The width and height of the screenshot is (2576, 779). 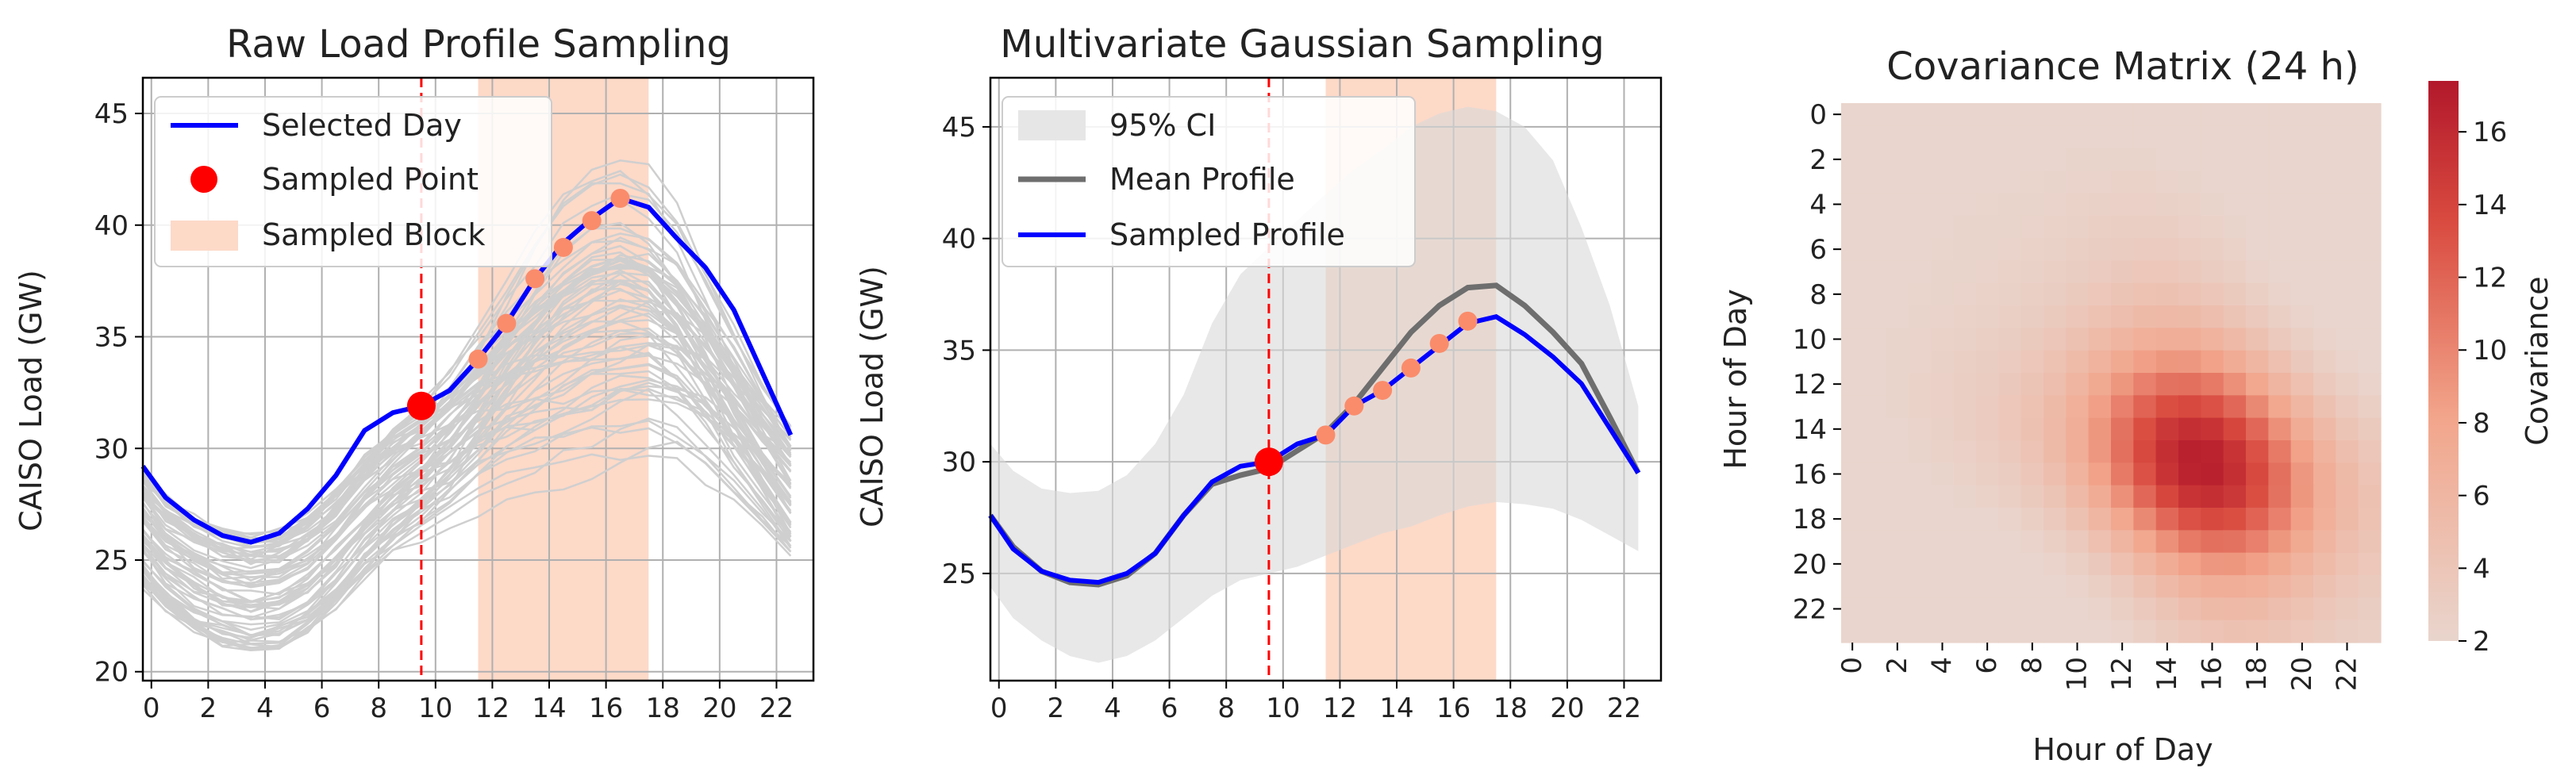 I want to click on sampled-block-point, so click(x=1354, y=406).